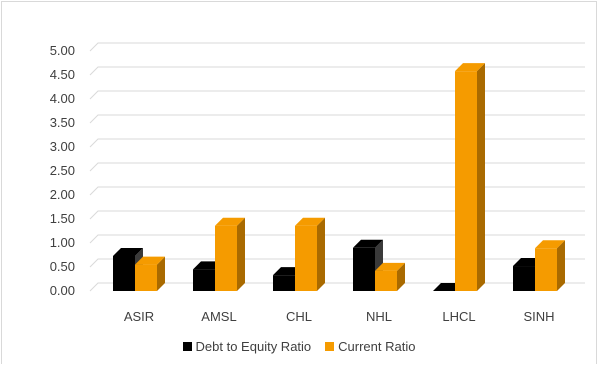  What do you see at coordinates (62, 242) in the screenshot?
I see `y-tick-label: 1.00` at bounding box center [62, 242].